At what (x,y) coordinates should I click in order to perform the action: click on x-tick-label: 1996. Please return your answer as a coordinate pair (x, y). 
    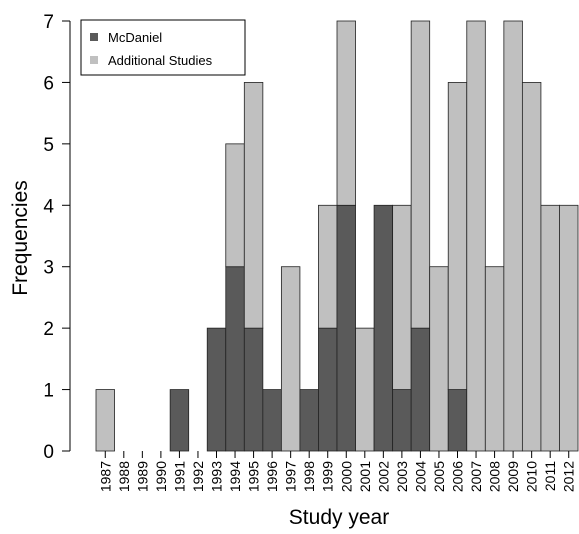
    Looking at the image, I should click on (272, 476).